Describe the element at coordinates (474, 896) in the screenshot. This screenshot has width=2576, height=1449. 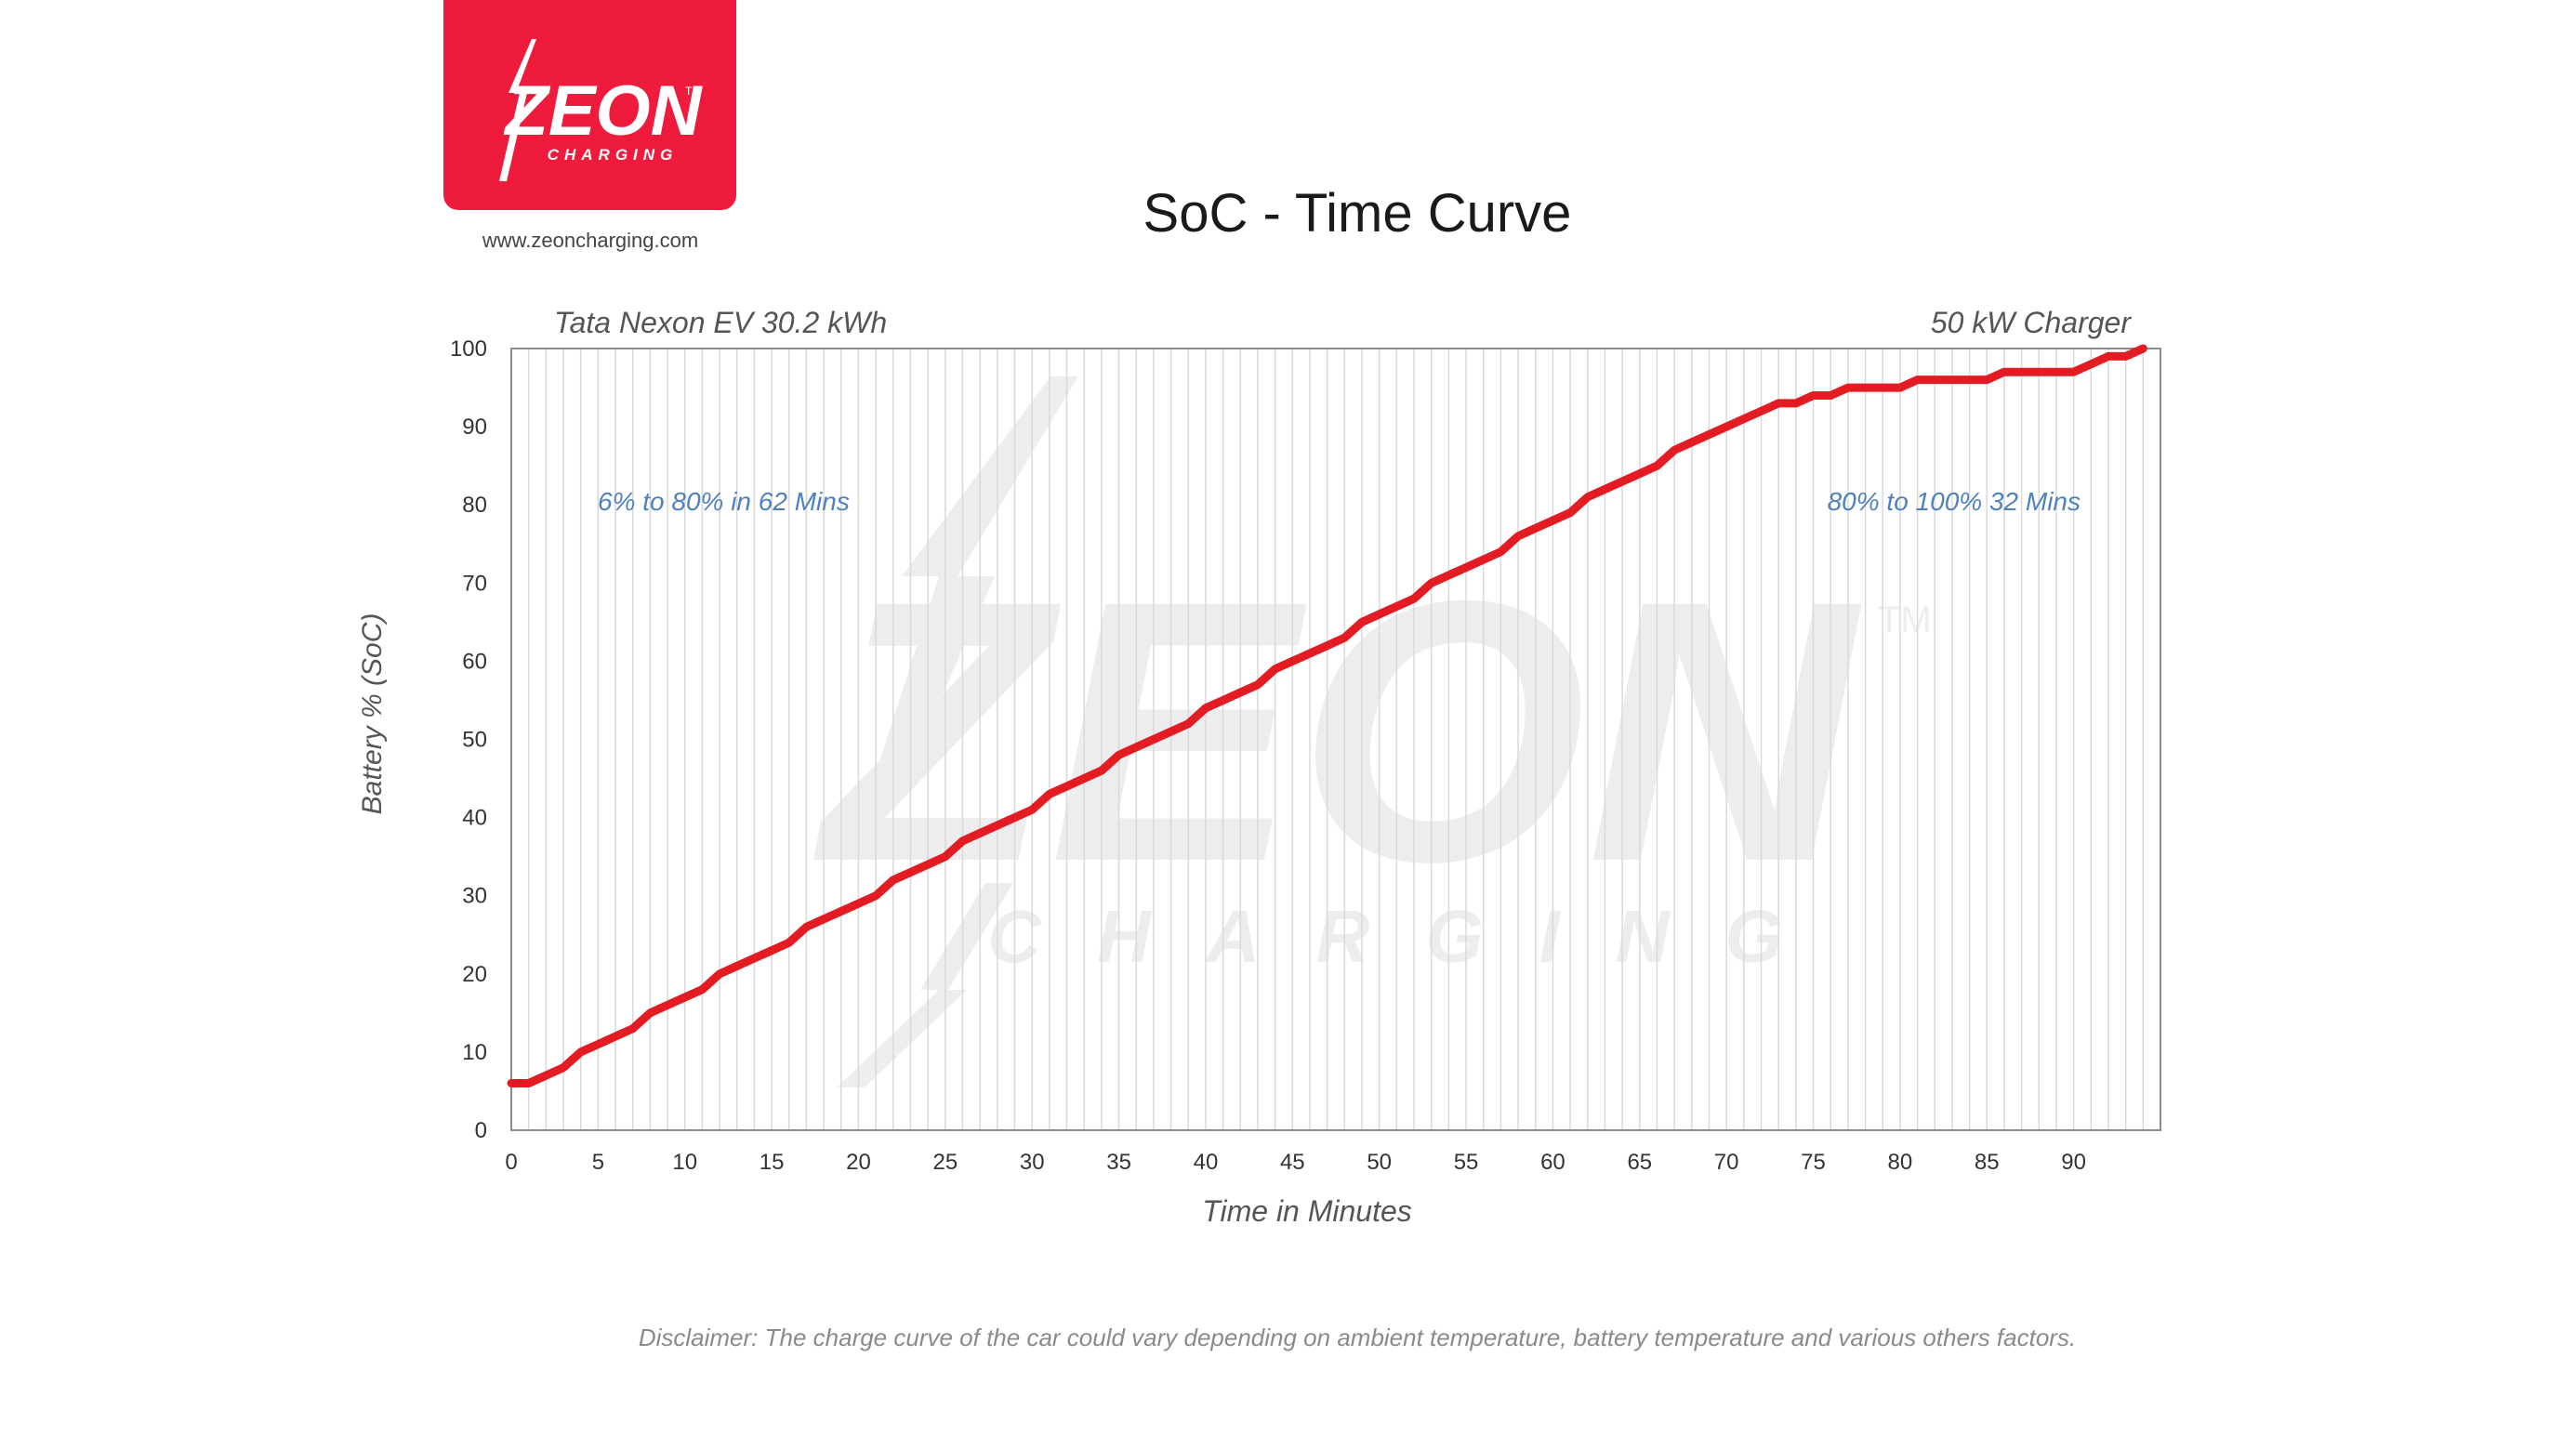
I see `y-tick-label: 30` at that location.